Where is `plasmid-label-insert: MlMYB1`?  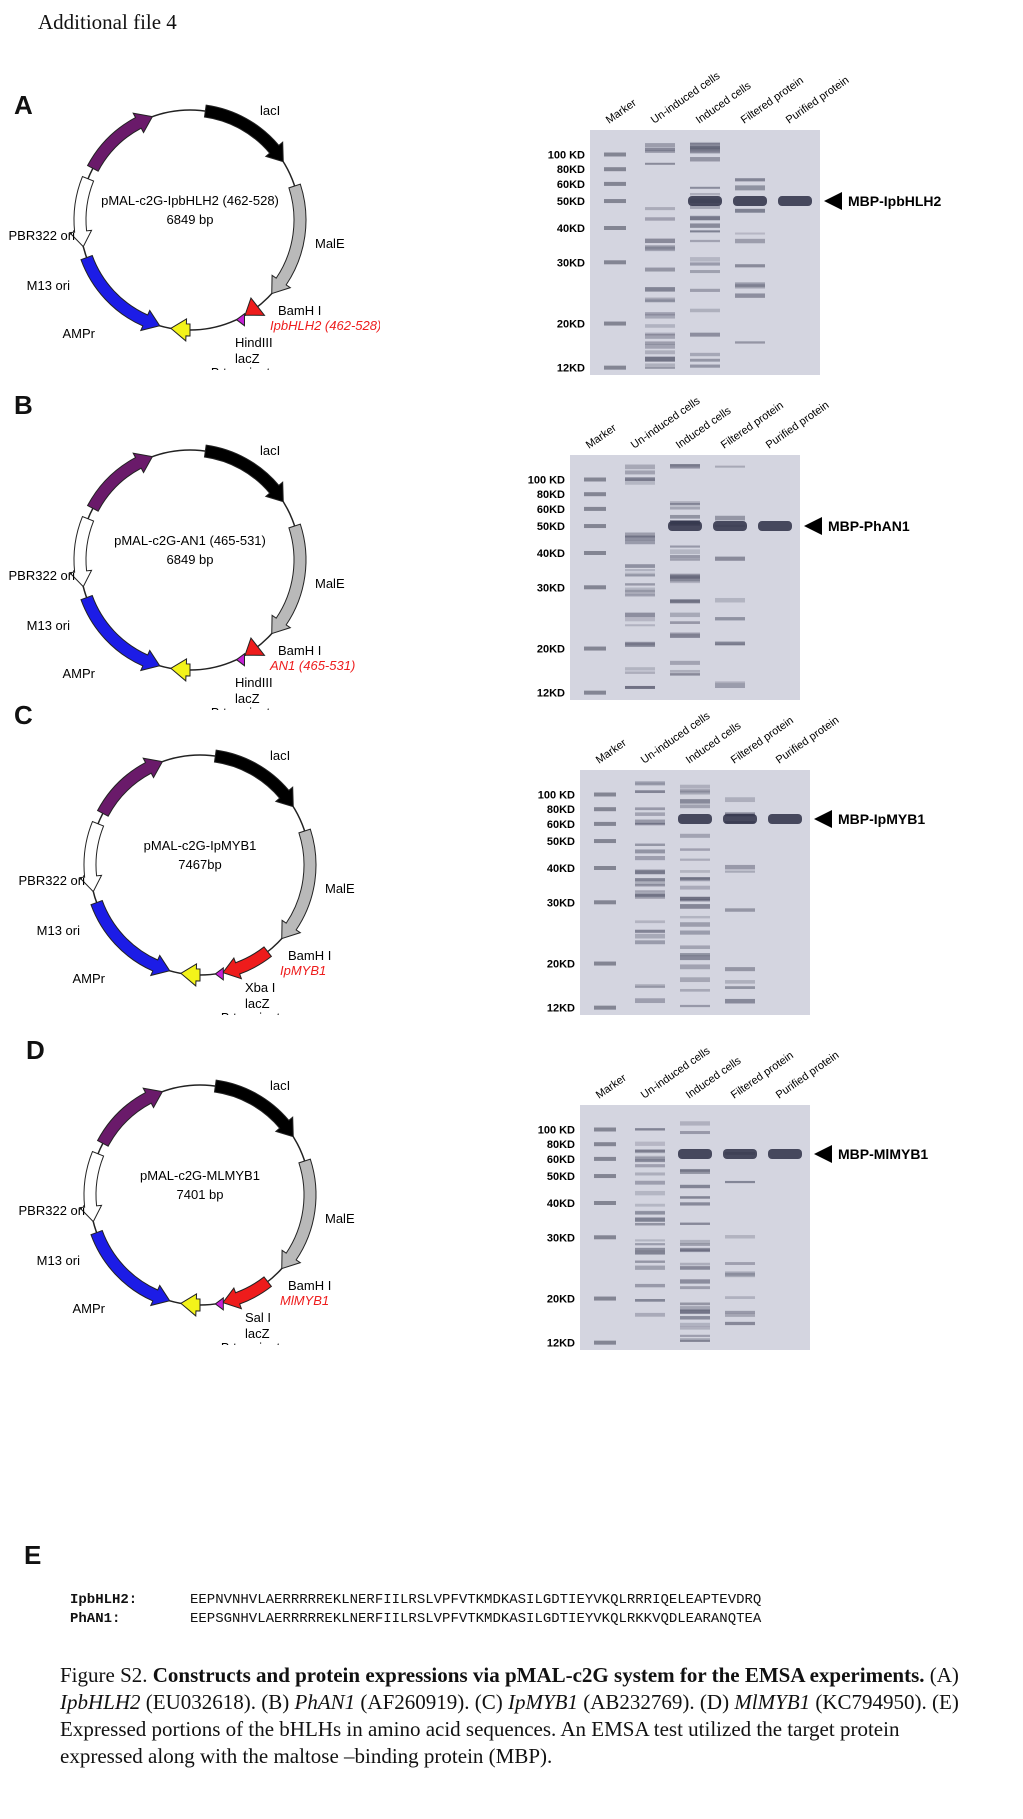 plasmid-label-insert: MlMYB1 is located at coordinates (304, 1300).